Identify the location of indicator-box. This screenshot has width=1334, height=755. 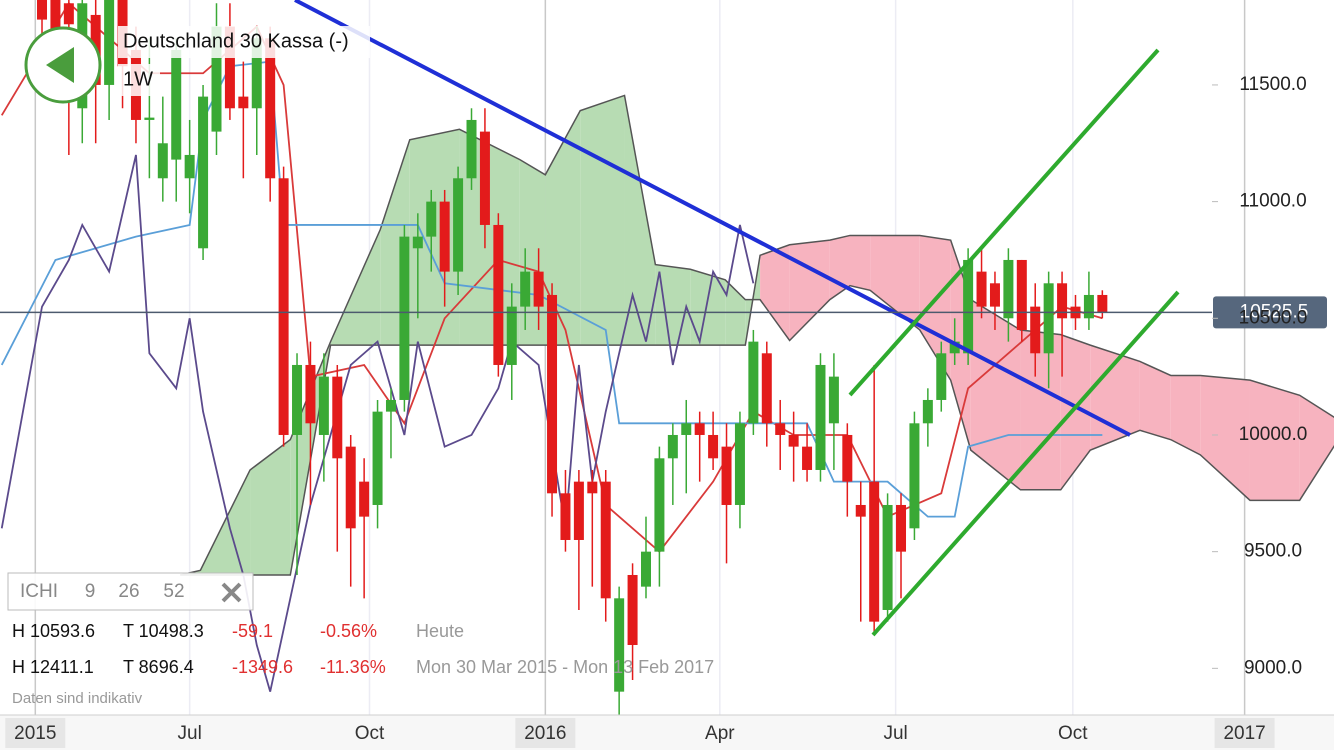
(130, 591).